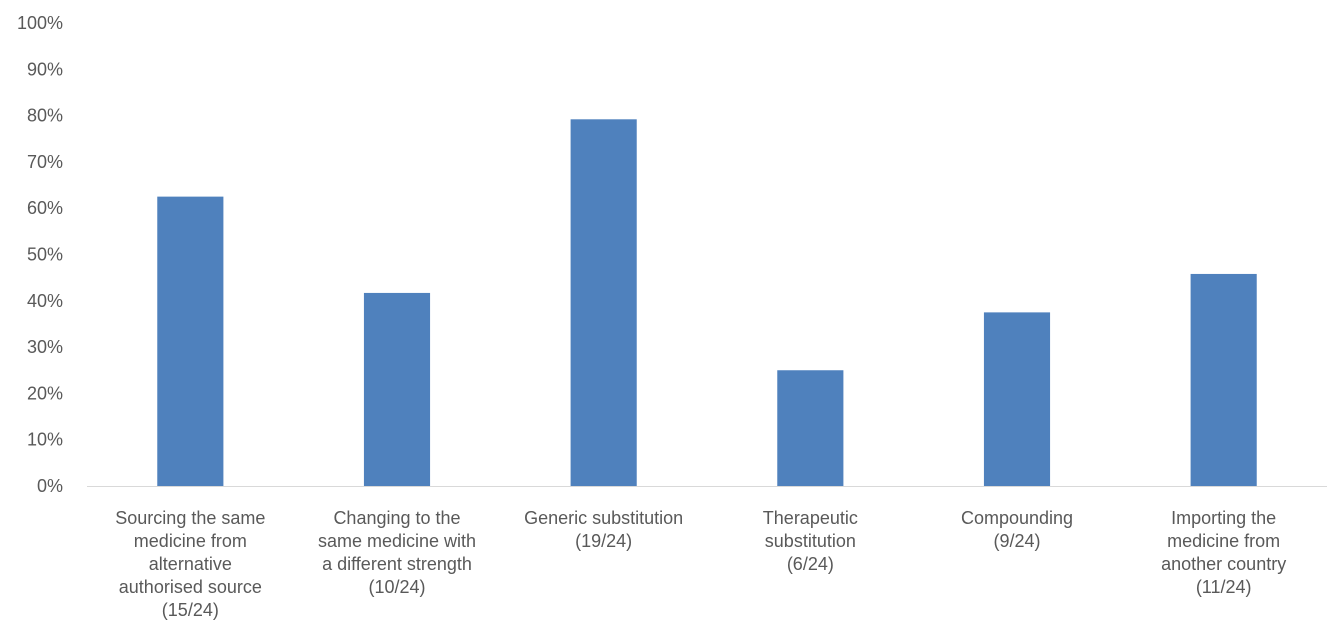  I want to click on x-category-label: Therapeutic substitution (6/24), so click(810, 541).